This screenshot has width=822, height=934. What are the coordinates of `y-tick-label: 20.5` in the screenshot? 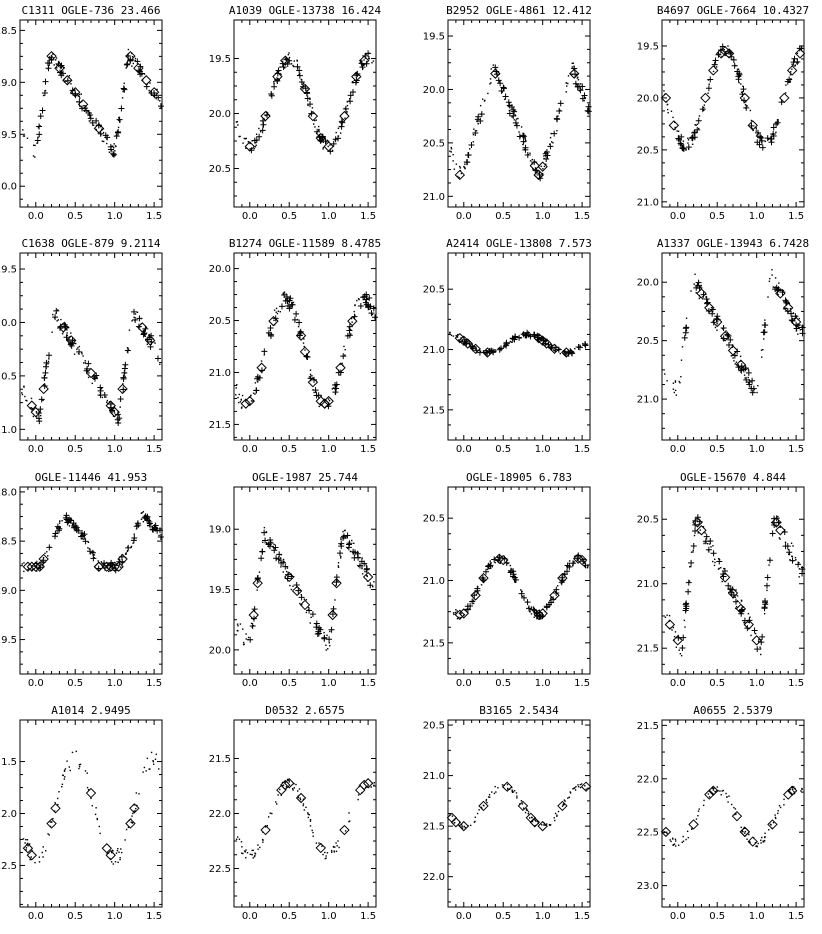 It's located at (434, 143).